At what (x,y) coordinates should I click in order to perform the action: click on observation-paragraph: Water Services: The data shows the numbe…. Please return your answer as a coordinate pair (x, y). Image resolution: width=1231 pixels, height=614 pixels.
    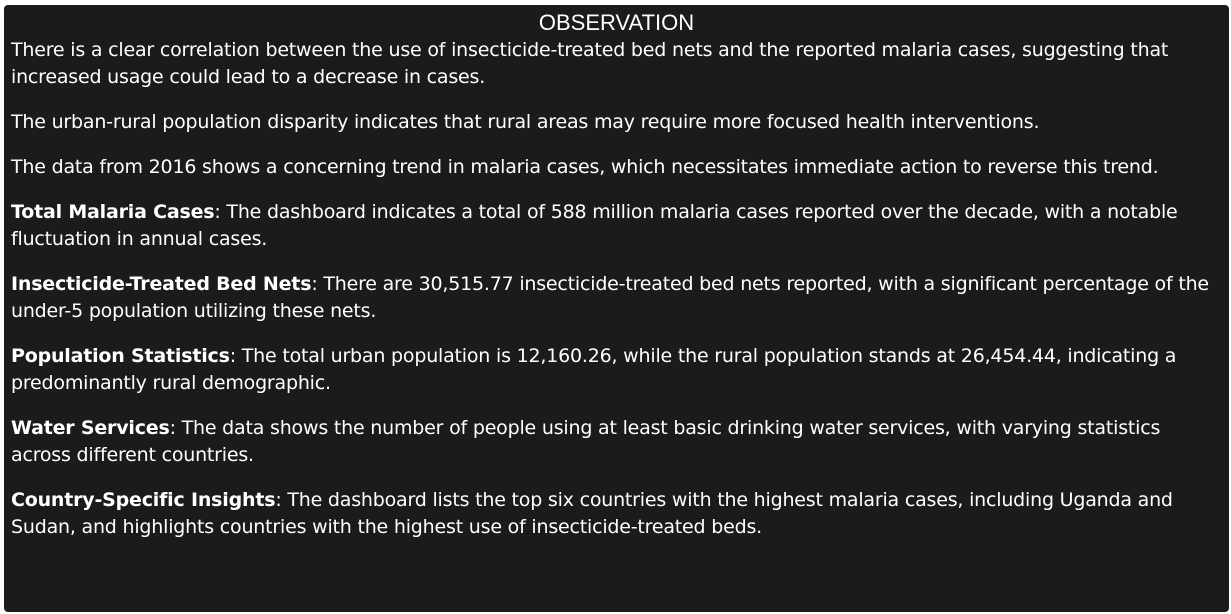
    Looking at the image, I should click on (617, 442).